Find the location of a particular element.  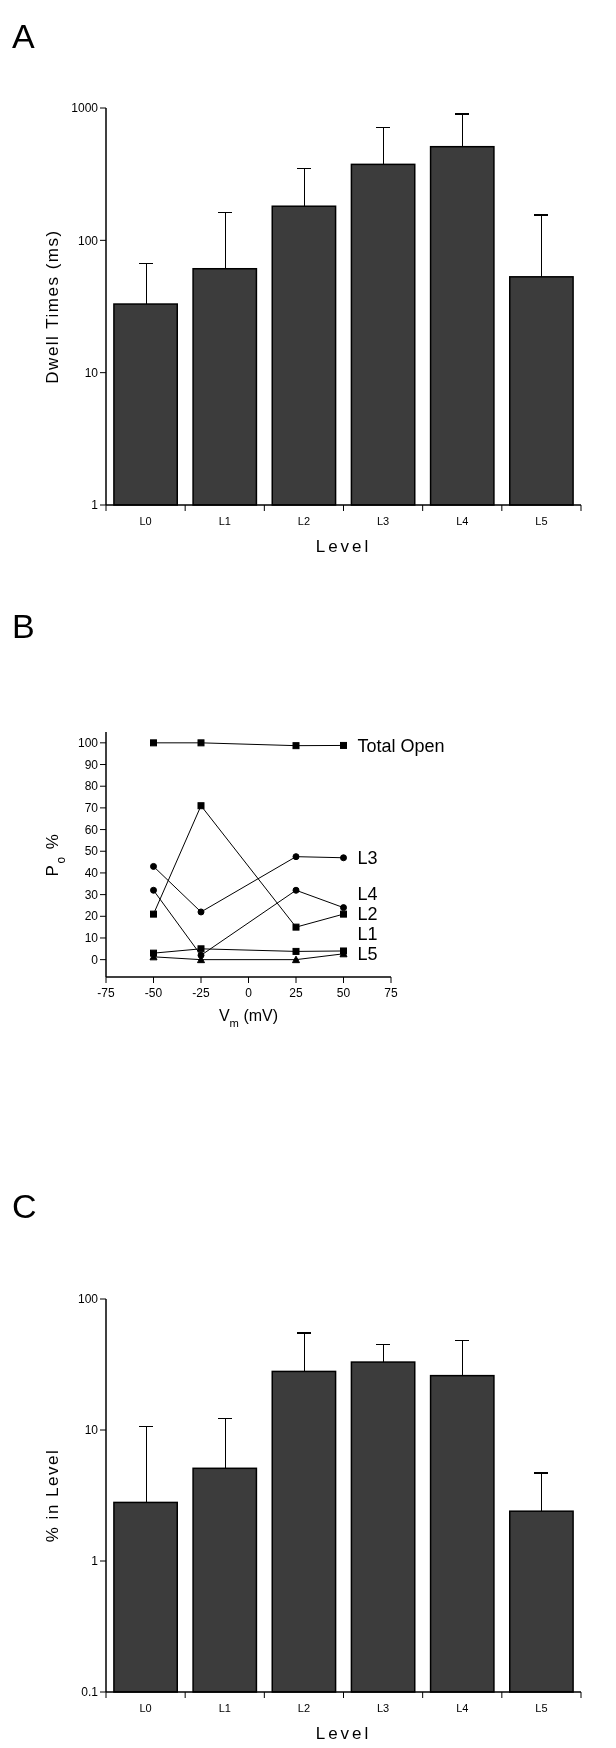

y-tick-label: 90 is located at coordinates (91, 764).